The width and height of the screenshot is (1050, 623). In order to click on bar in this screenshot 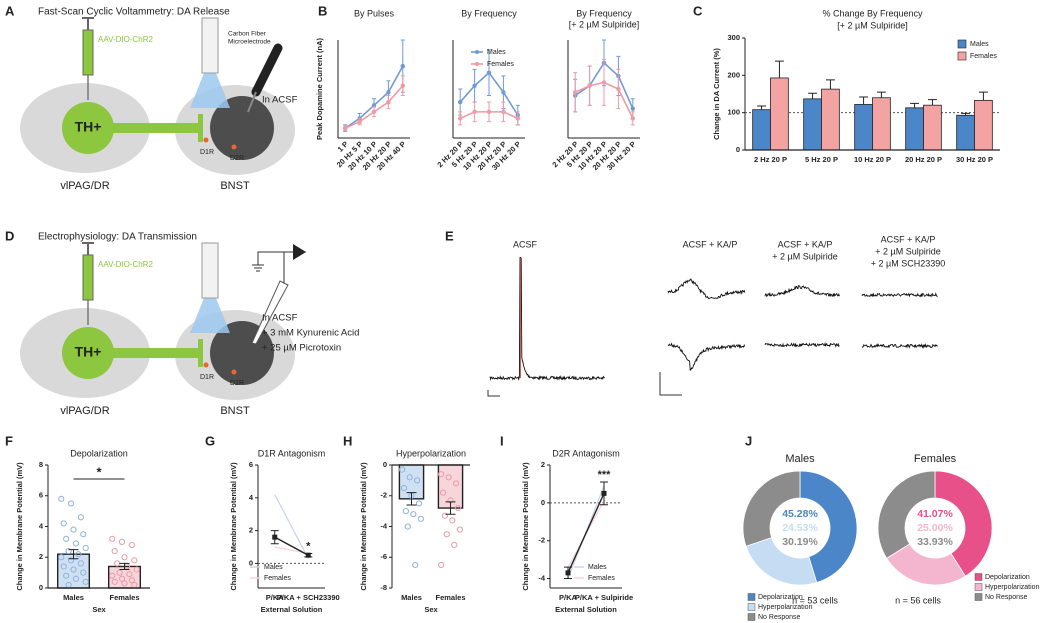, I will do `click(983, 125)`.